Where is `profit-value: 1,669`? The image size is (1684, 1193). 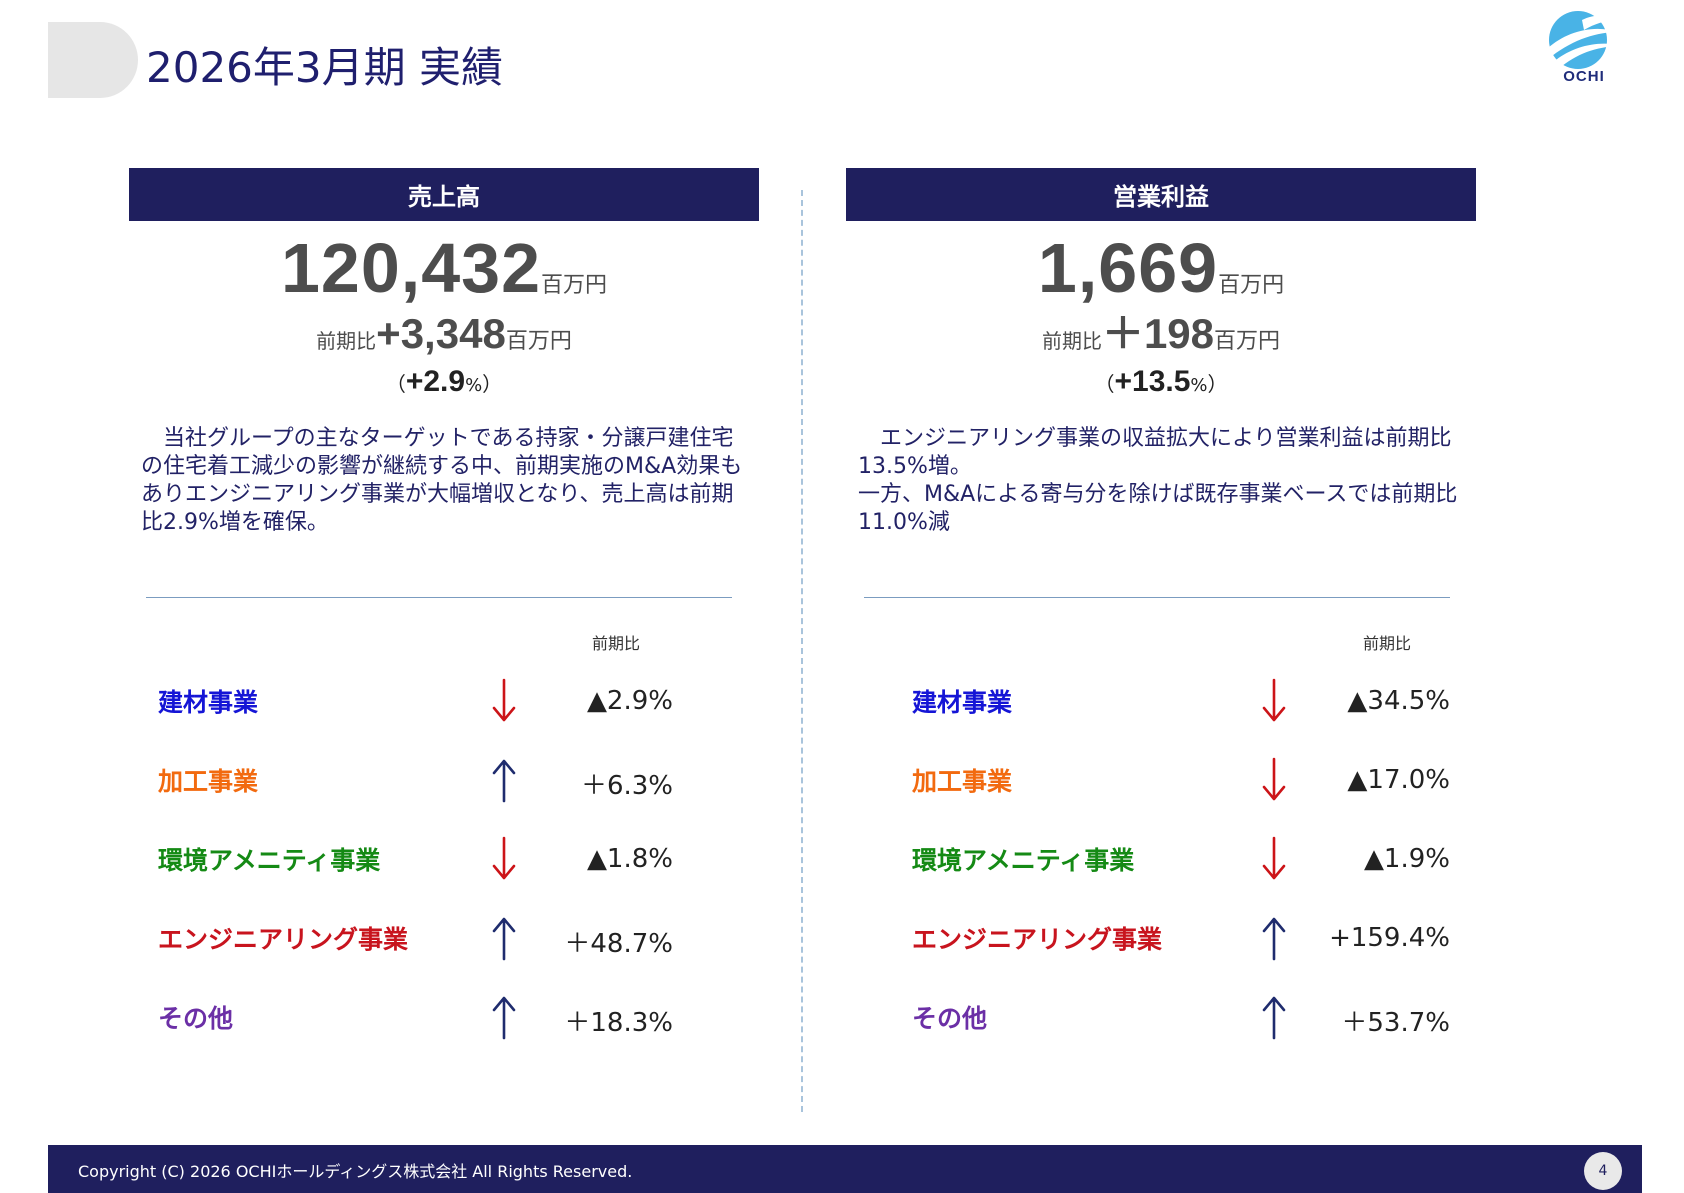
profit-value: 1,669 is located at coordinates (1128, 268).